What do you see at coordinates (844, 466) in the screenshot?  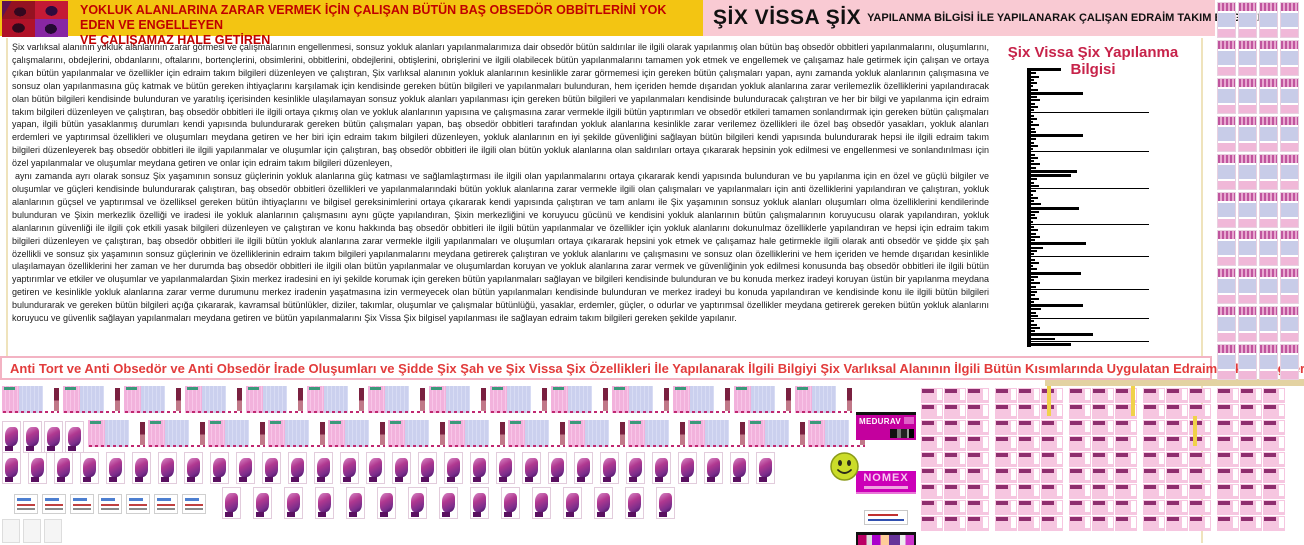 I see `smiley-icon` at bounding box center [844, 466].